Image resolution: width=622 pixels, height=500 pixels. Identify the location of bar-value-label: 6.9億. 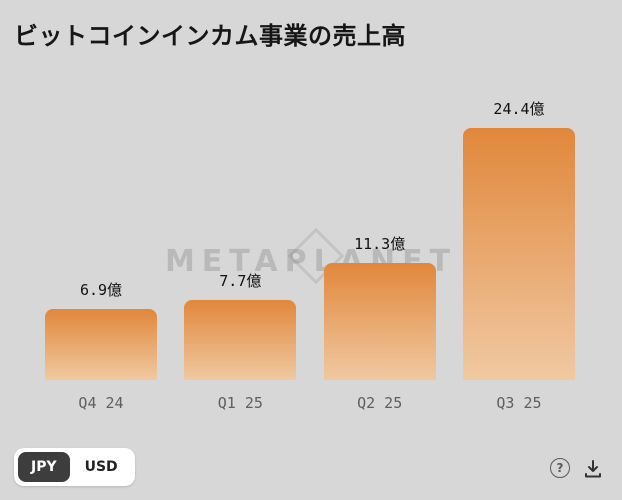
(101, 290).